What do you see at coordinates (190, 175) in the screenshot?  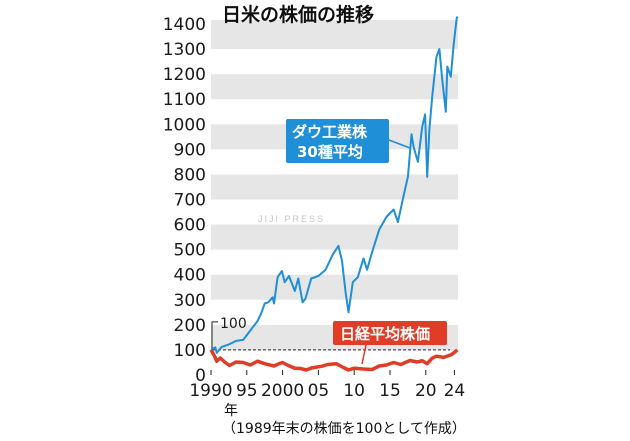 I see `y-tick-label: 800` at bounding box center [190, 175].